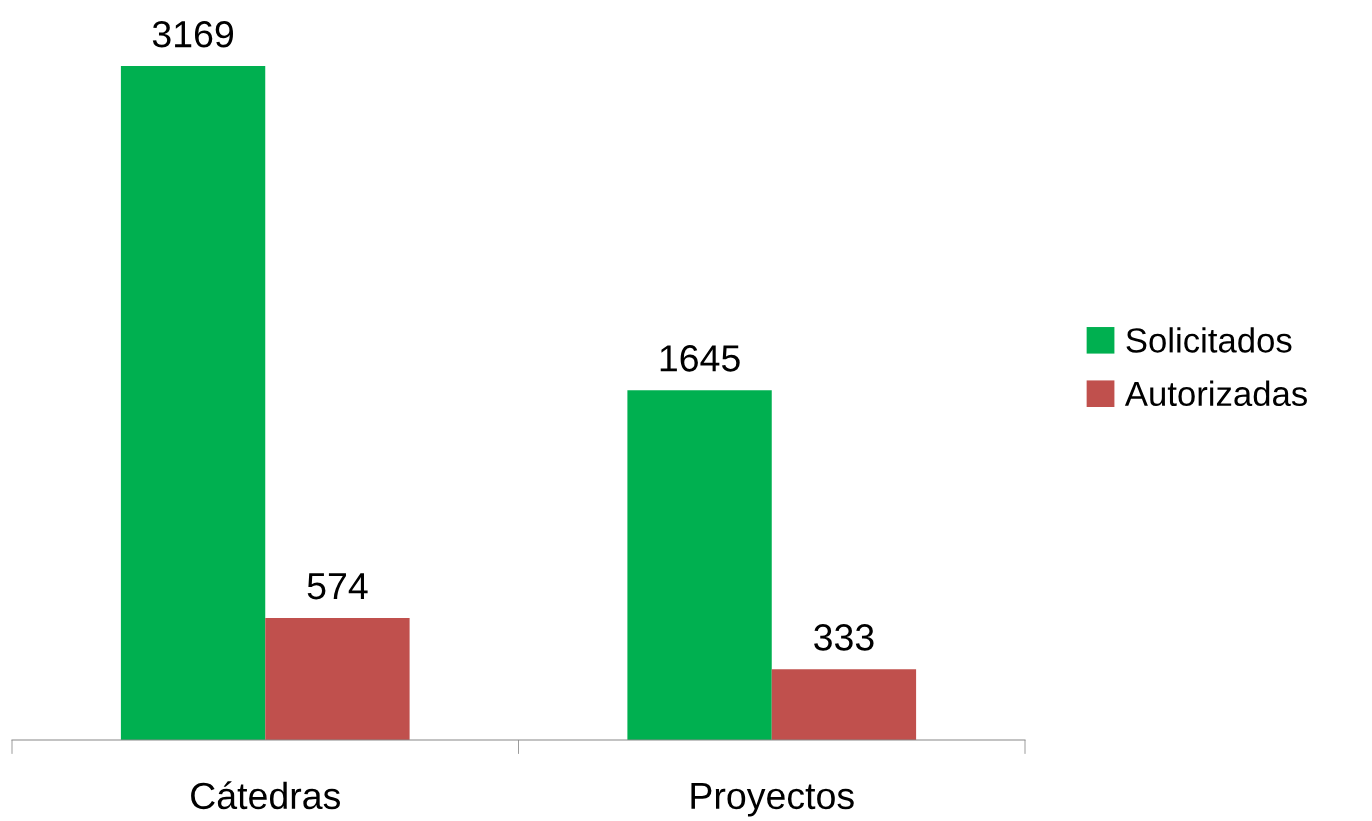 The image size is (1372, 821). Describe the element at coordinates (337, 586) in the screenshot. I see `data-label: 574` at that location.